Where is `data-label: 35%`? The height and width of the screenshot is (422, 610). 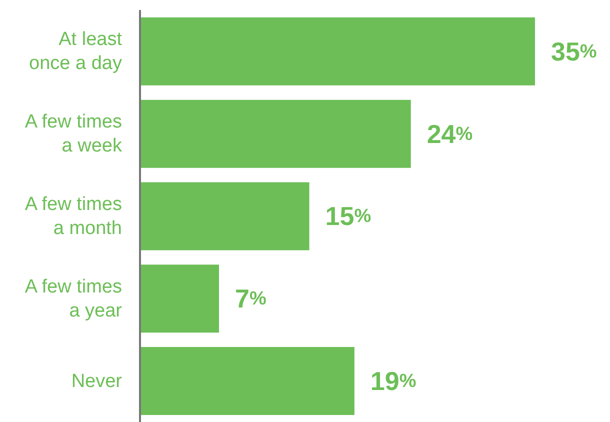 data-label: 35% is located at coordinates (574, 51).